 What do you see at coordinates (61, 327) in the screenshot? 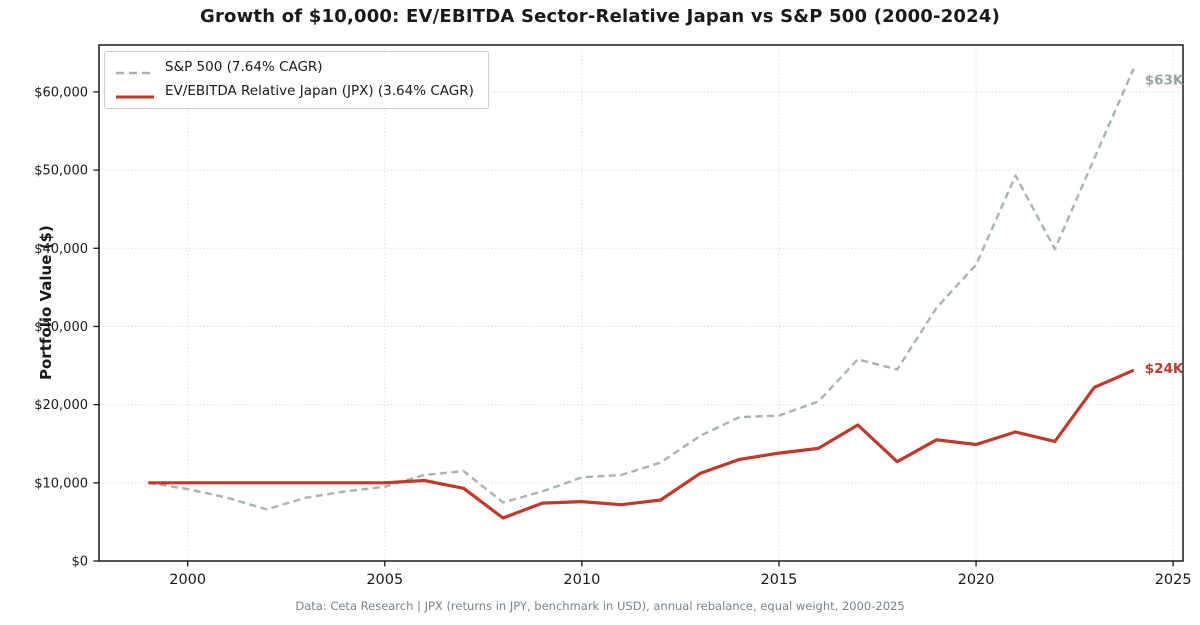
I see `y-tick-label: $30,000` at bounding box center [61, 327].